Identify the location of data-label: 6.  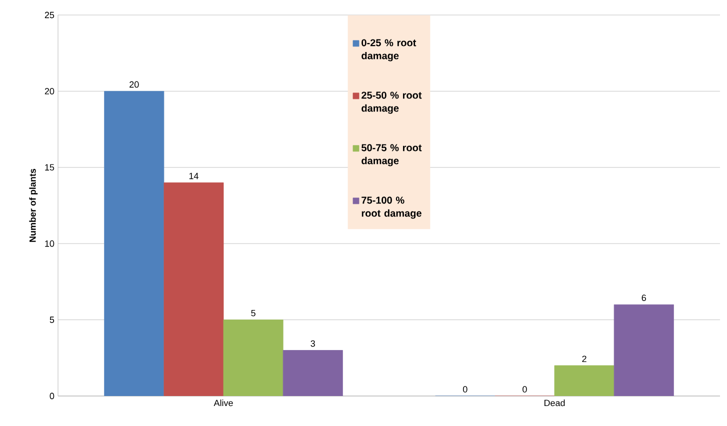
(644, 298).